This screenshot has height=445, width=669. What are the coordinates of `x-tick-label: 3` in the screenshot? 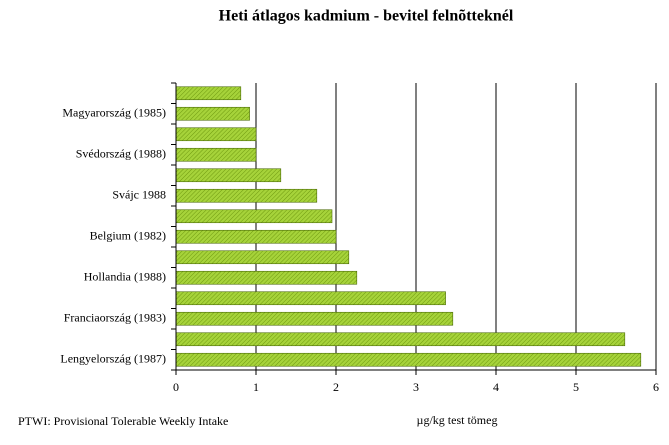 It's located at (416, 387).